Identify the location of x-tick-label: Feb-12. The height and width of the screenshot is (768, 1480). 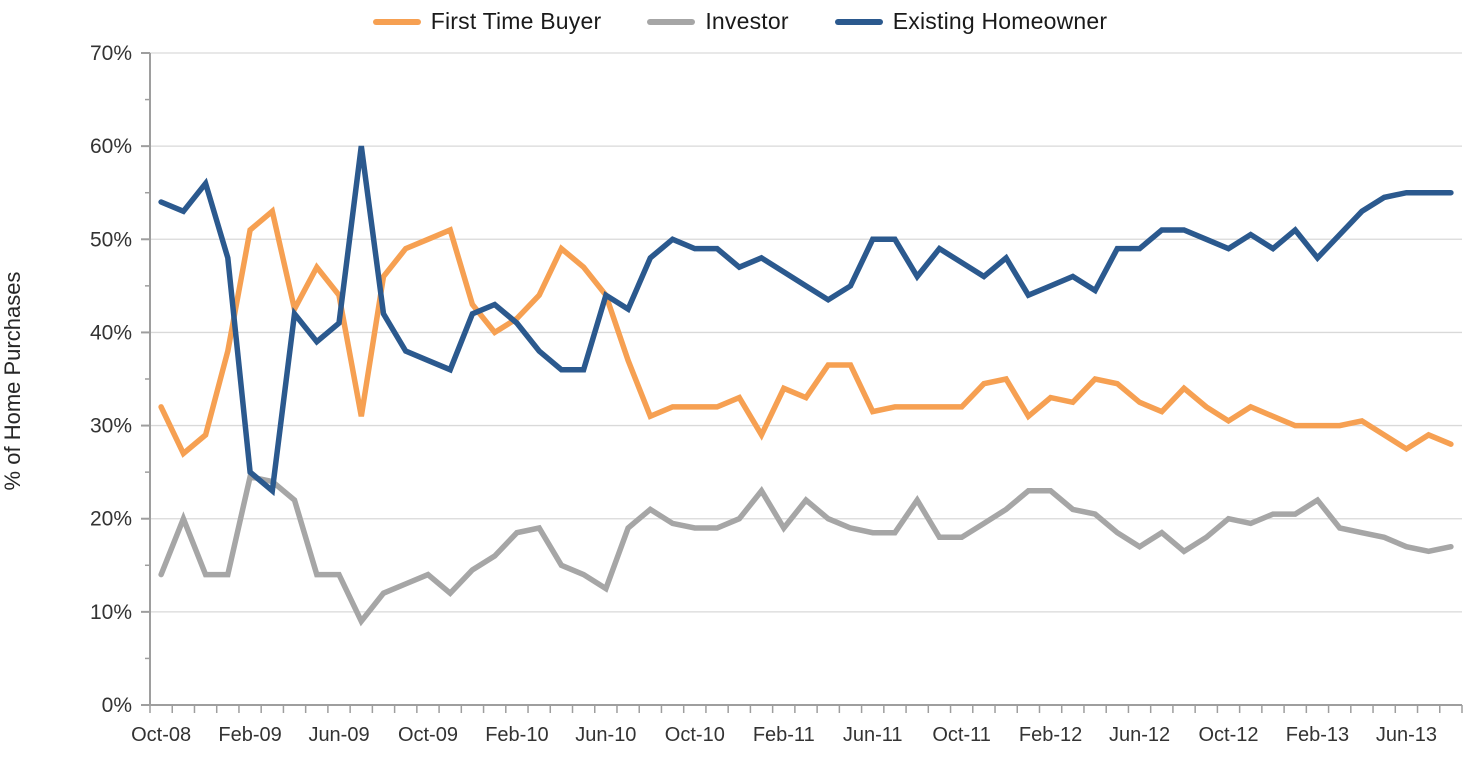
(1050, 735).